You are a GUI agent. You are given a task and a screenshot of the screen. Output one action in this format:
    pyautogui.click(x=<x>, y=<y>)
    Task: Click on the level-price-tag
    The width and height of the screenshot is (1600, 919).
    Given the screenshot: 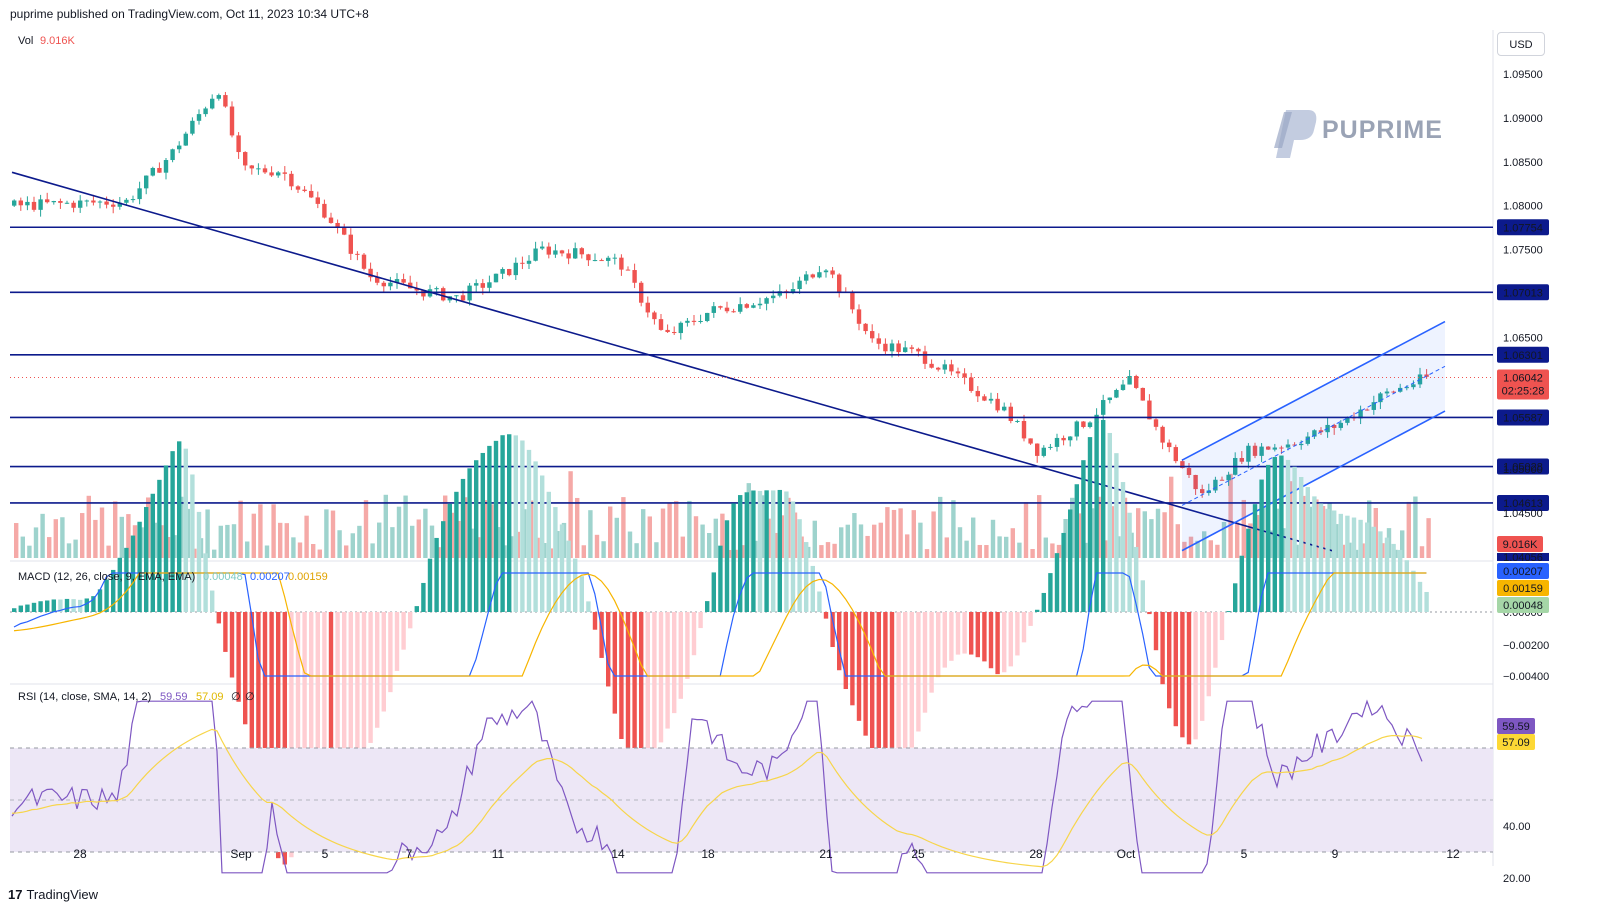 What is the action you would take?
    pyautogui.click(x=1523, y=292)
    